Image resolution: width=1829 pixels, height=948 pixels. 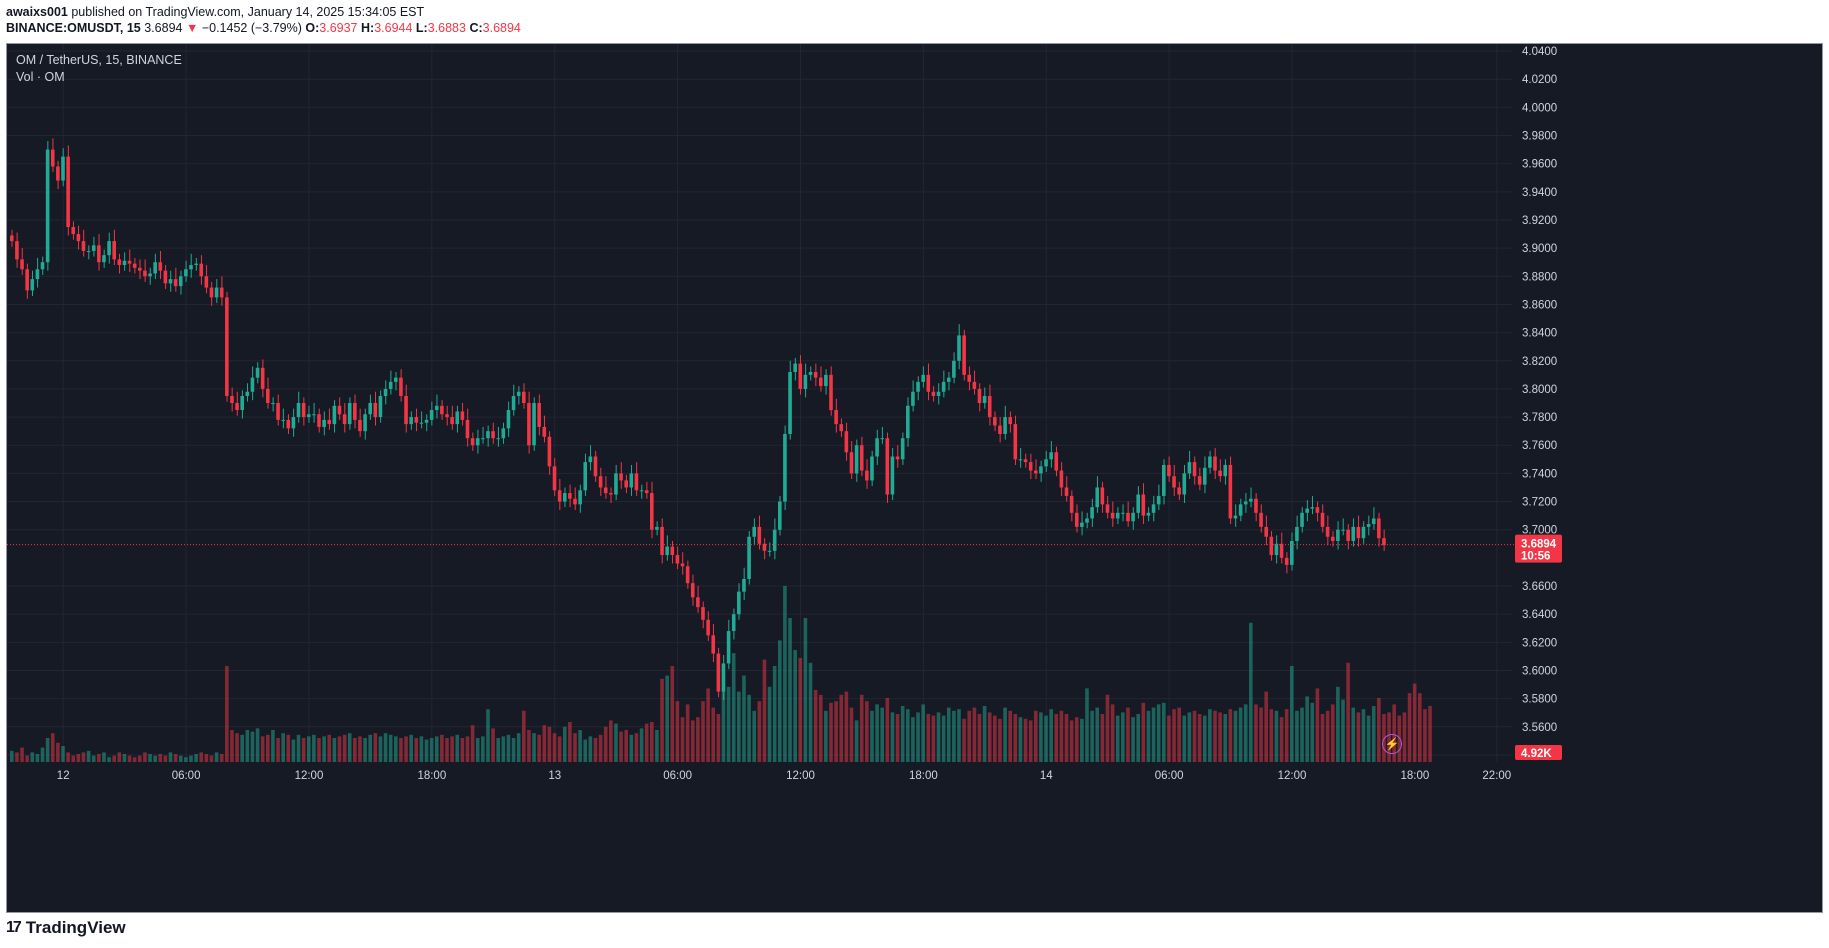 I want to click on price-tick-label: 3.6400, so click(x=1539, y=615).